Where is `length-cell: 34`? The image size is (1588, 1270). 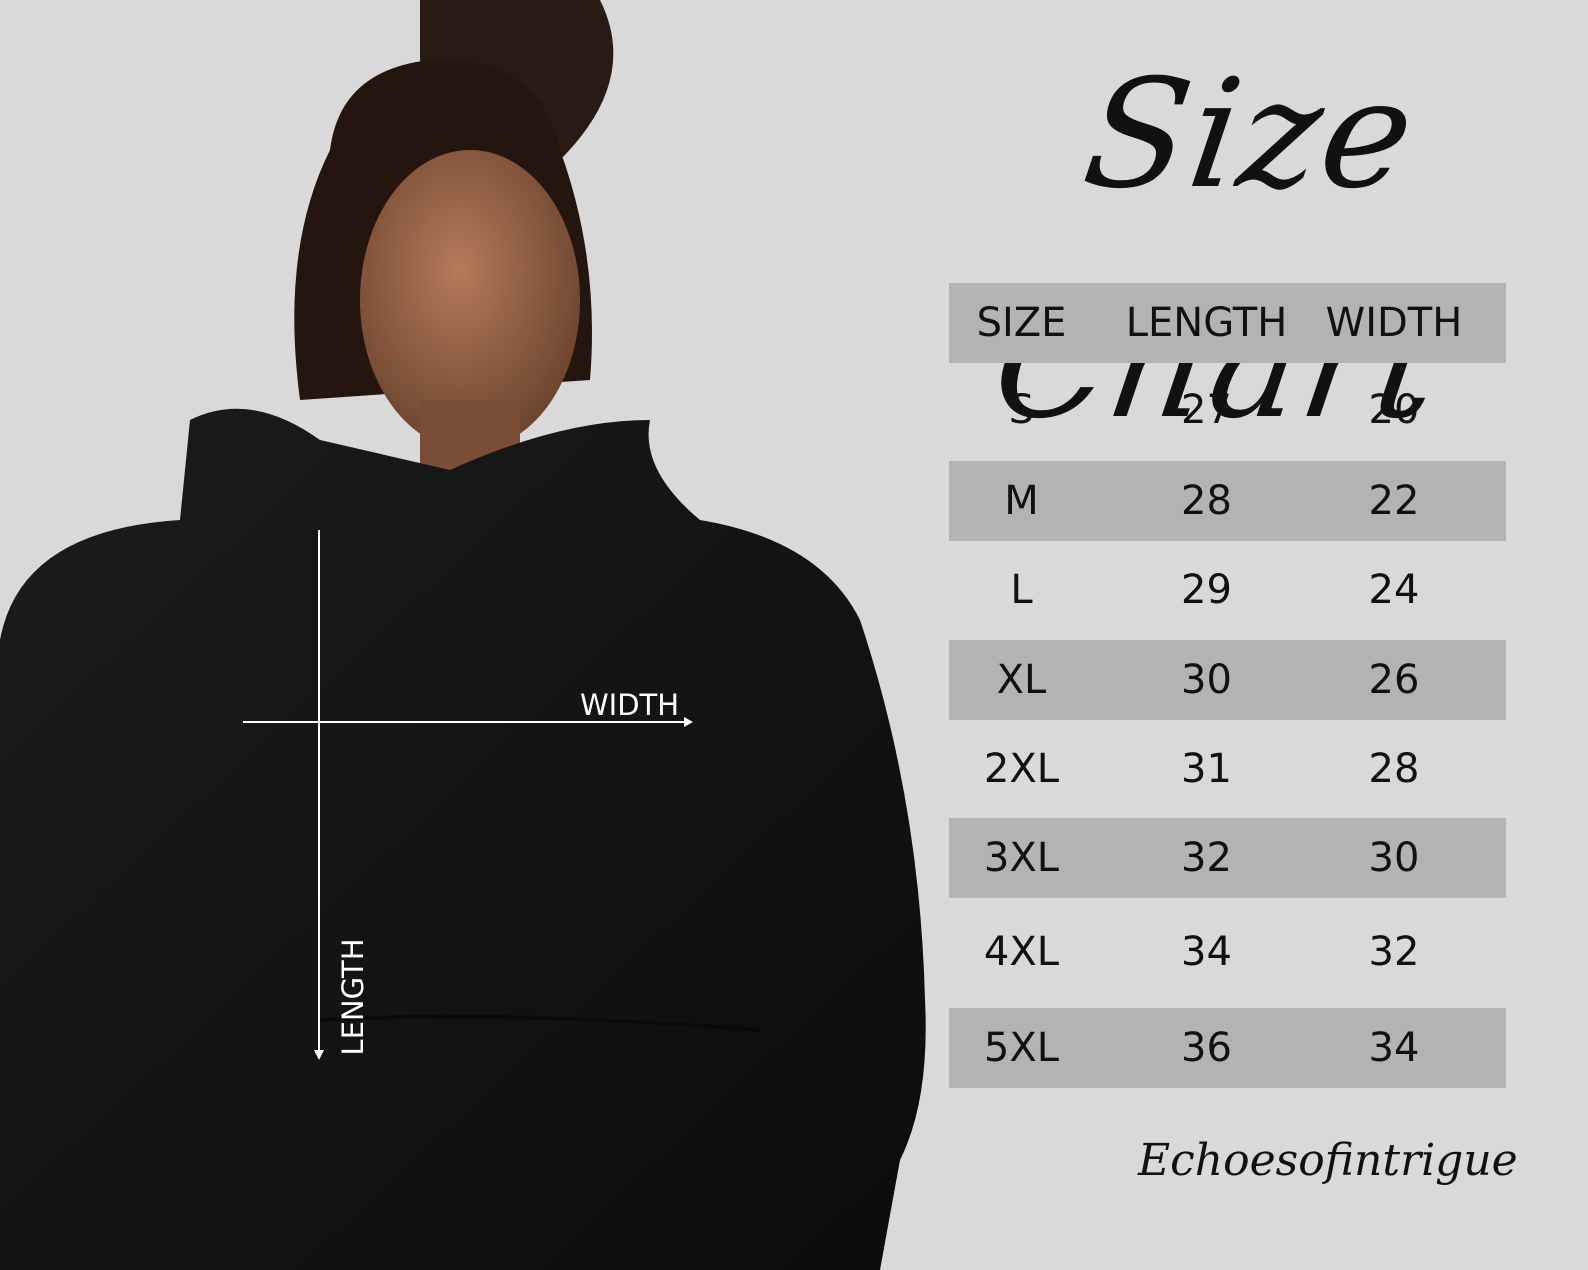
length-cell: 34 is located at coordinates (1206, 952).